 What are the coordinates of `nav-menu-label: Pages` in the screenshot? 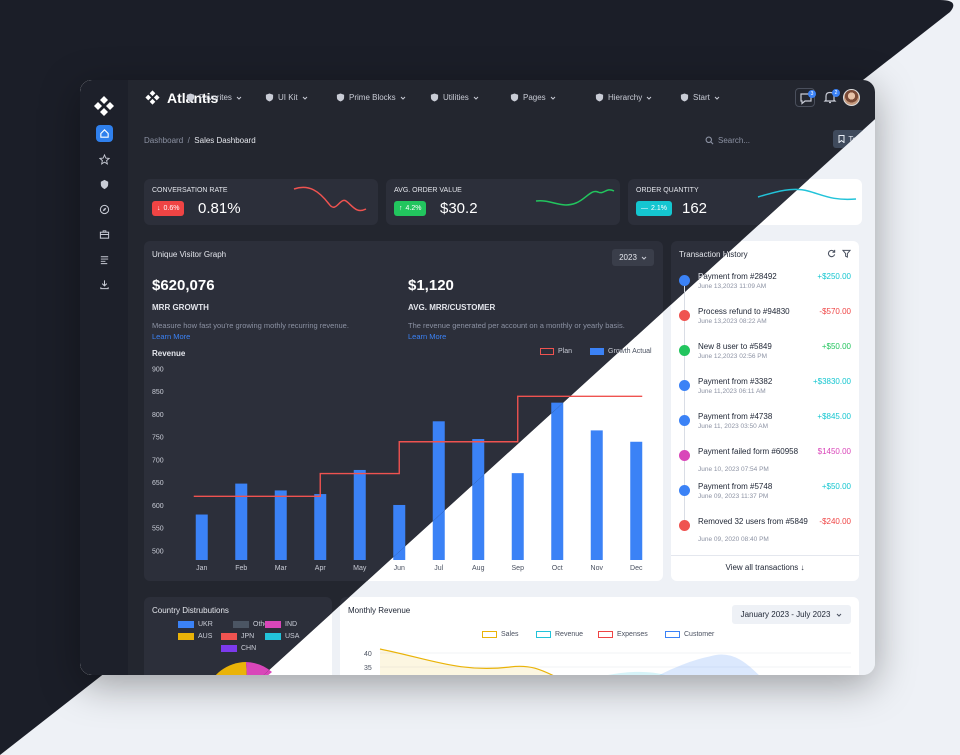 It's located at (534, 97).